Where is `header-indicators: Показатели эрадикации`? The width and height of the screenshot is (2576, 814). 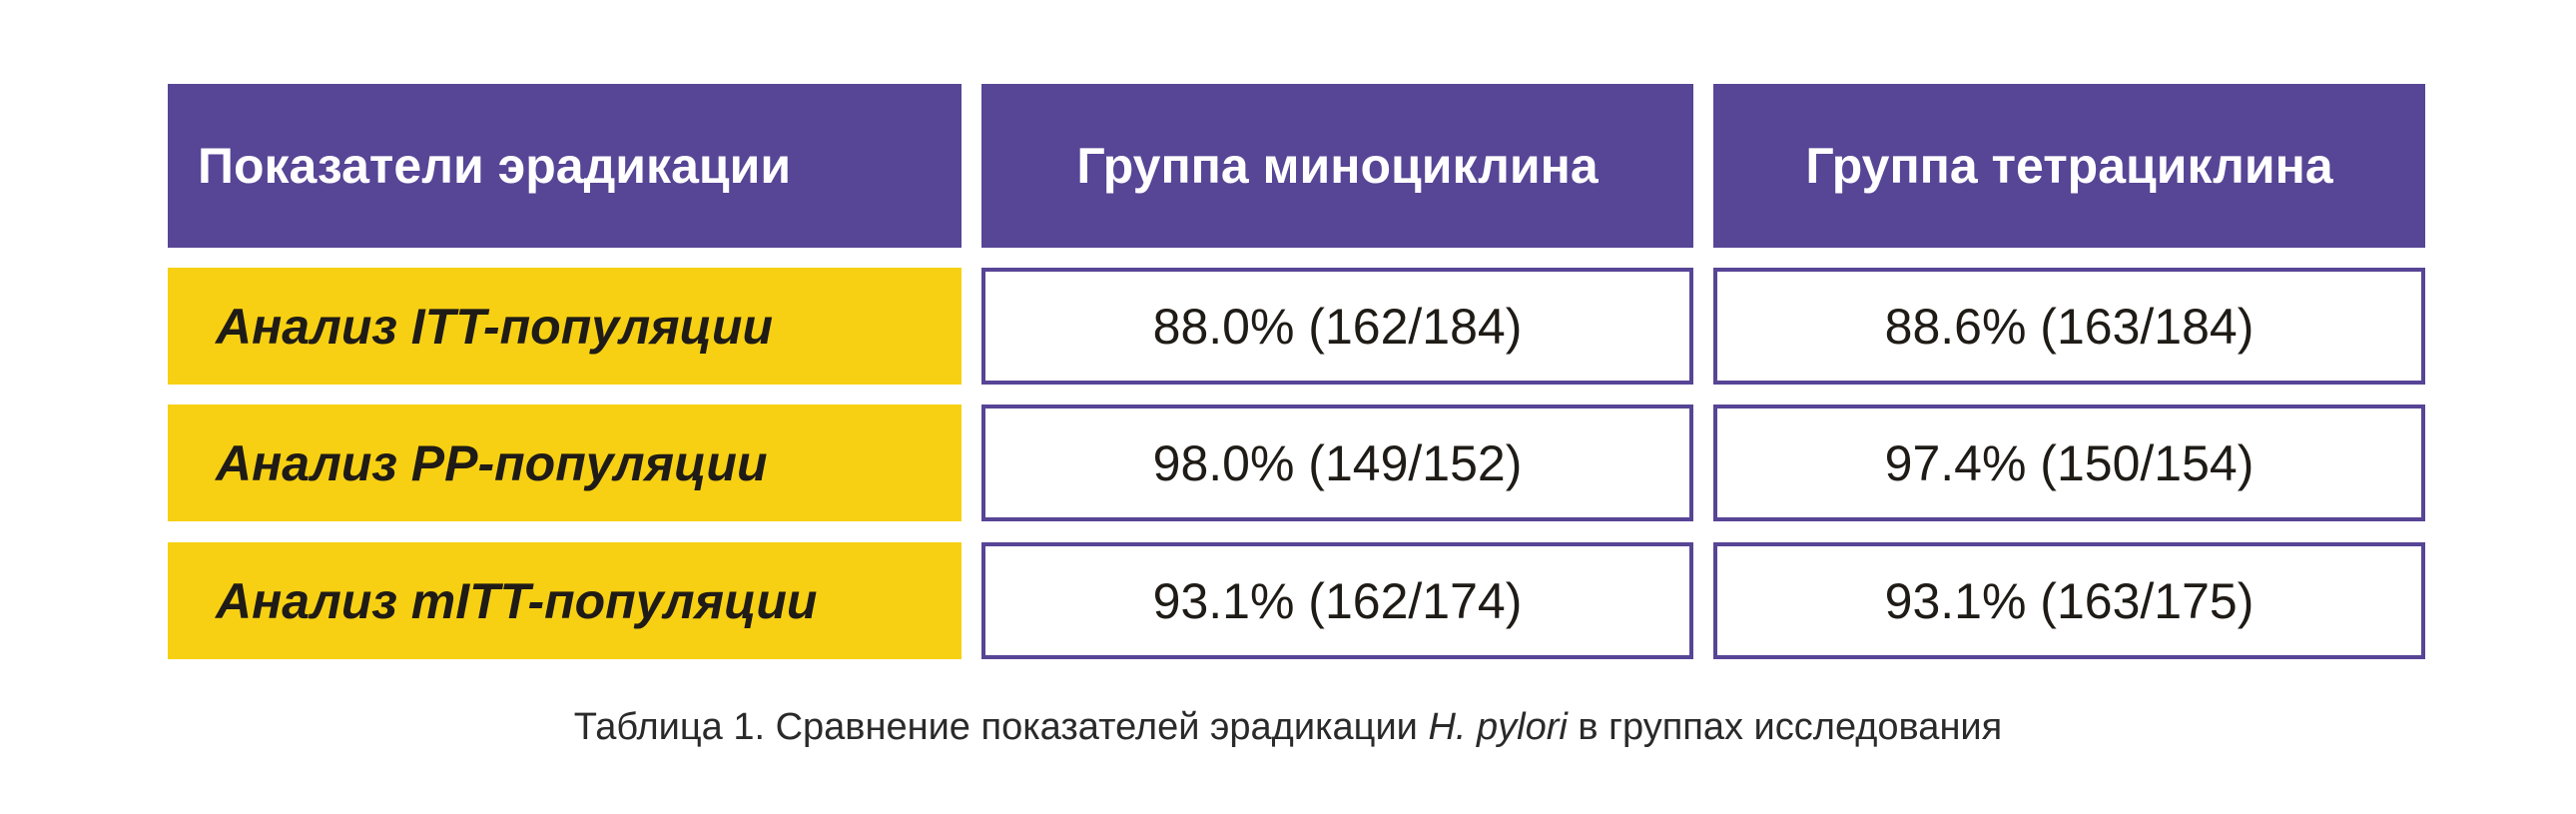 header-indicators: Показатели эрадикации is located at coordinates (565, 166).